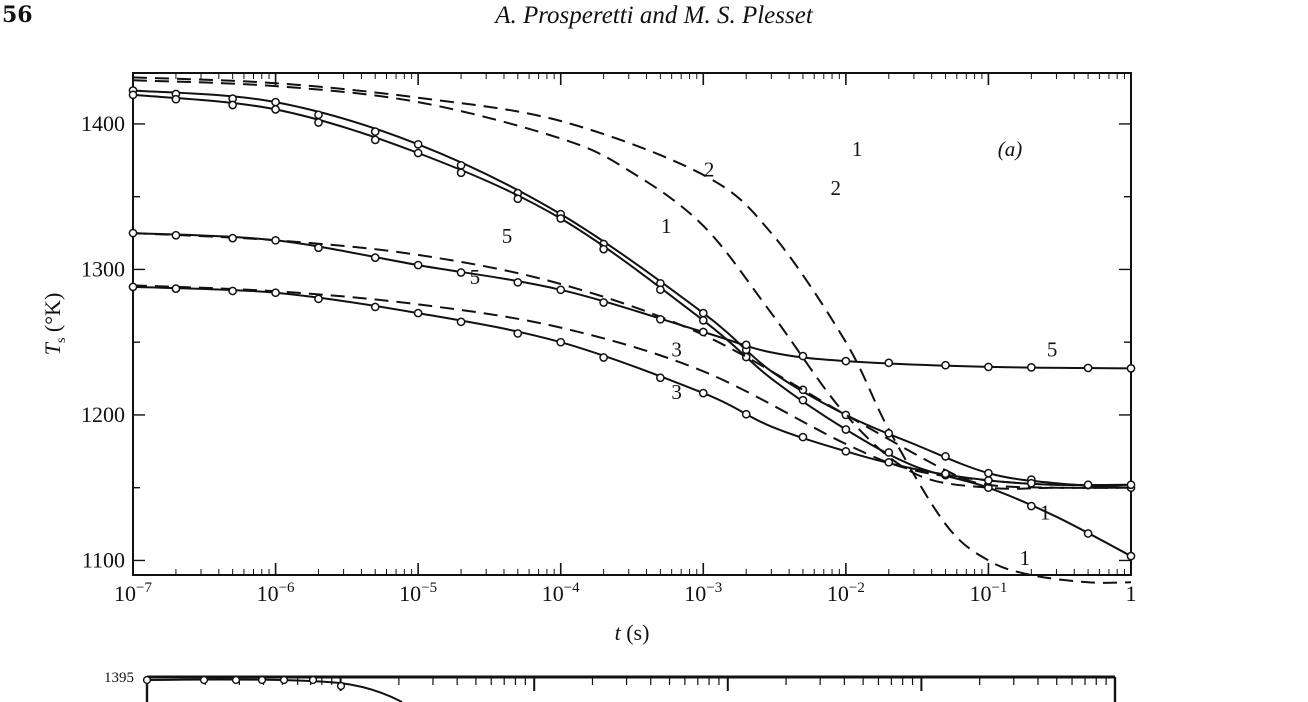 The image size is (1308, 702). I want to click on x-tick-label: 10⁻², so click(846, 593).